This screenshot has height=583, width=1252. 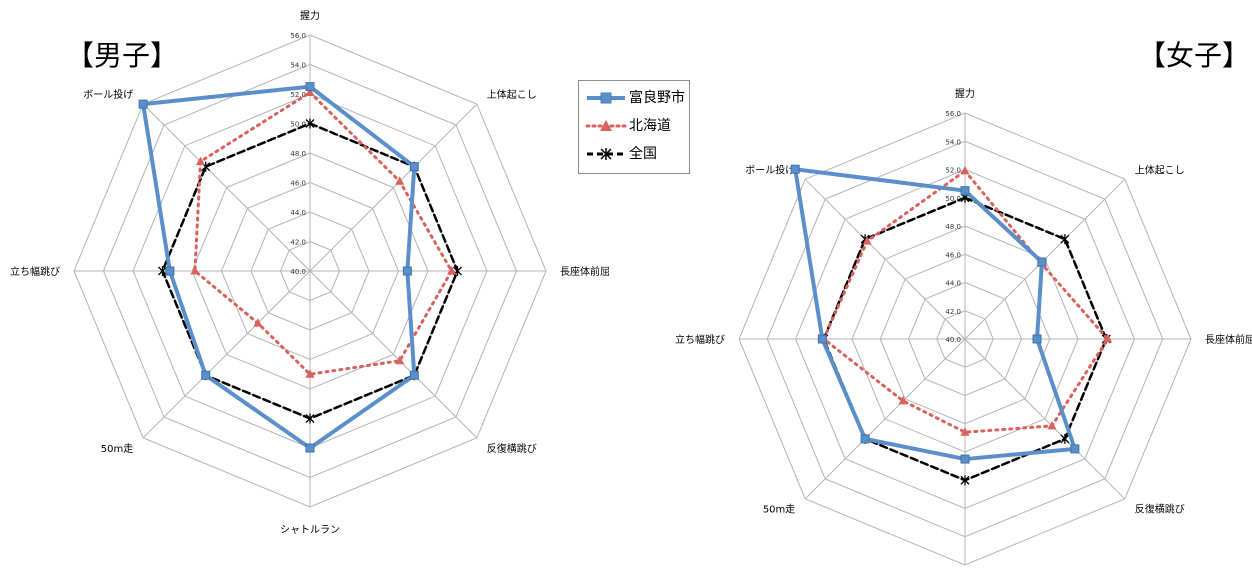 I want to click on legend-swatch-furano, so click(x=606, y=98).